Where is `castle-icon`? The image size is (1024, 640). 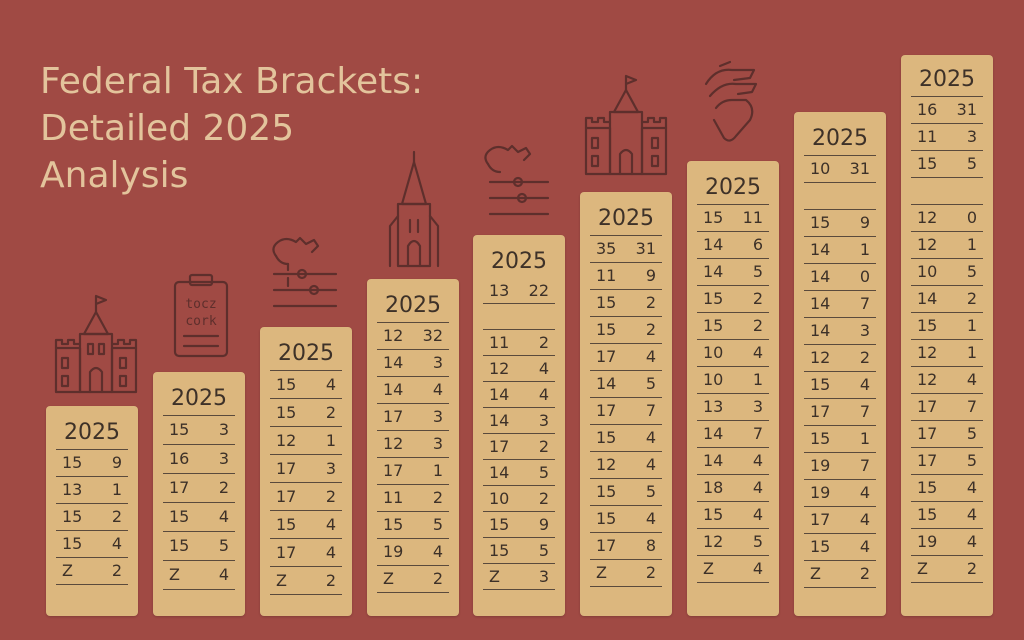
castle-icon is located at coordinates (626, 125).